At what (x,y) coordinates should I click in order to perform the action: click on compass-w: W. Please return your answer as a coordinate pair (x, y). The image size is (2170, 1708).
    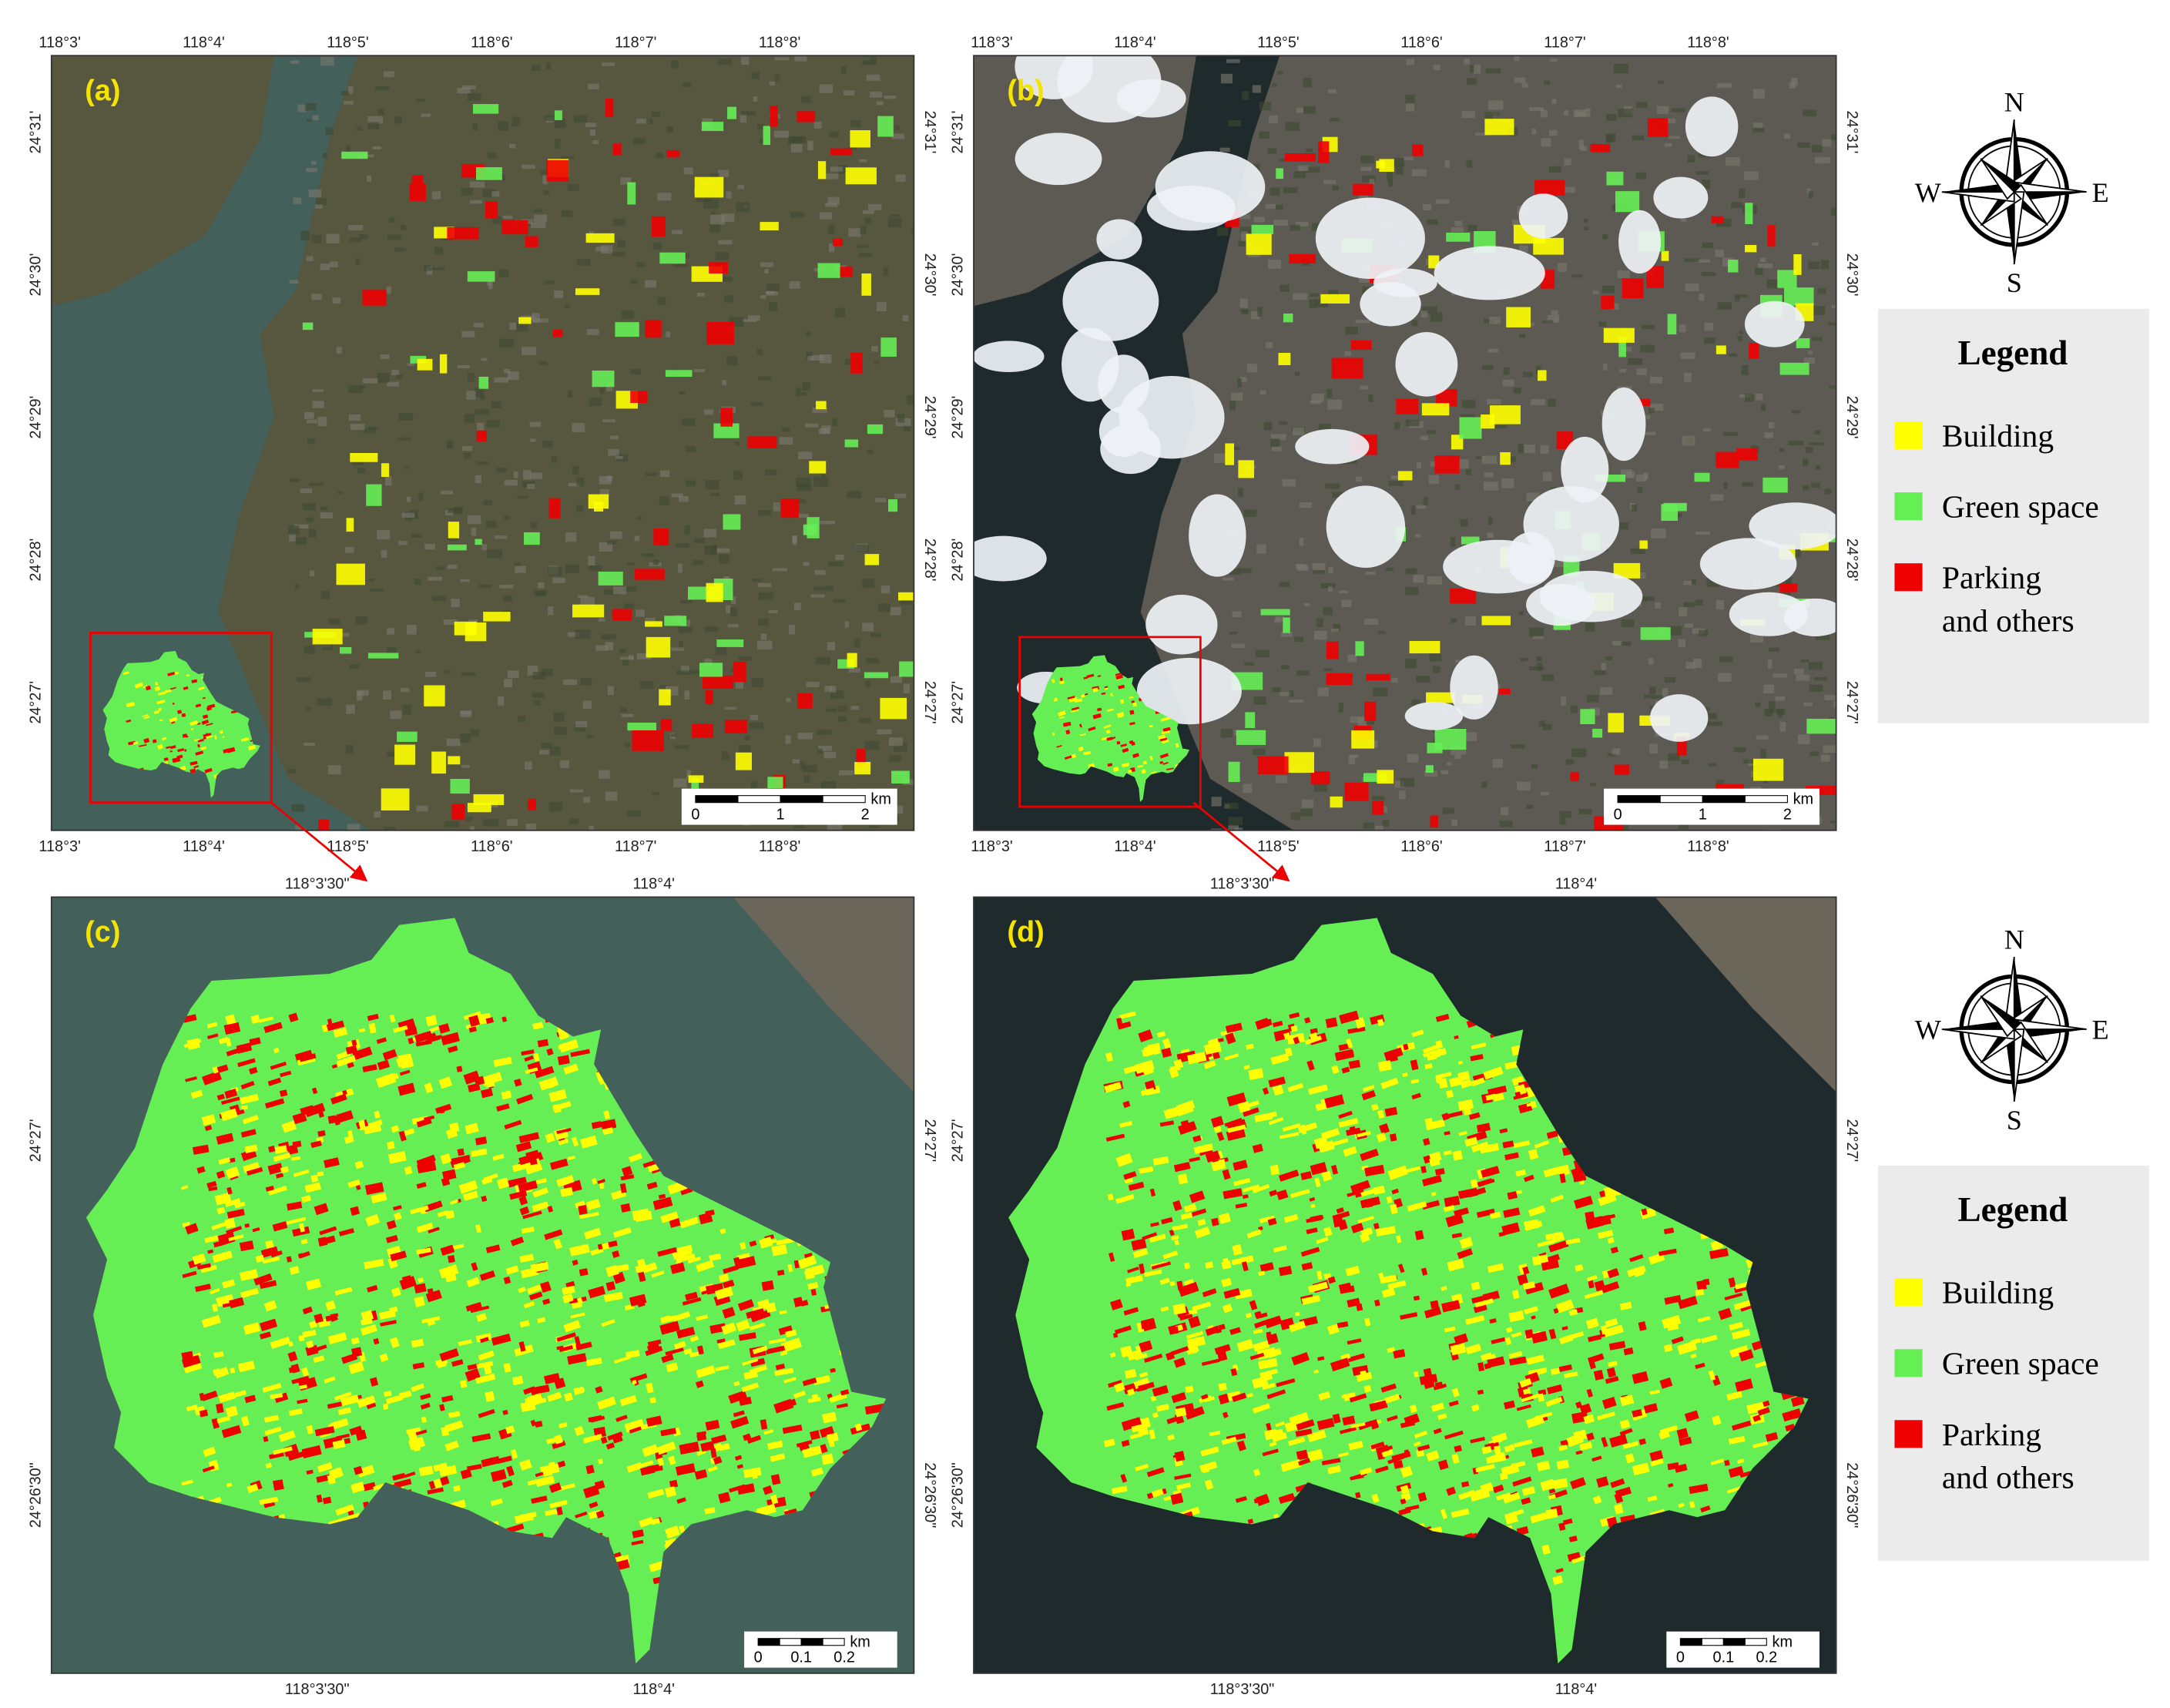
    Looking at the image, I should click on (1929, 1030).